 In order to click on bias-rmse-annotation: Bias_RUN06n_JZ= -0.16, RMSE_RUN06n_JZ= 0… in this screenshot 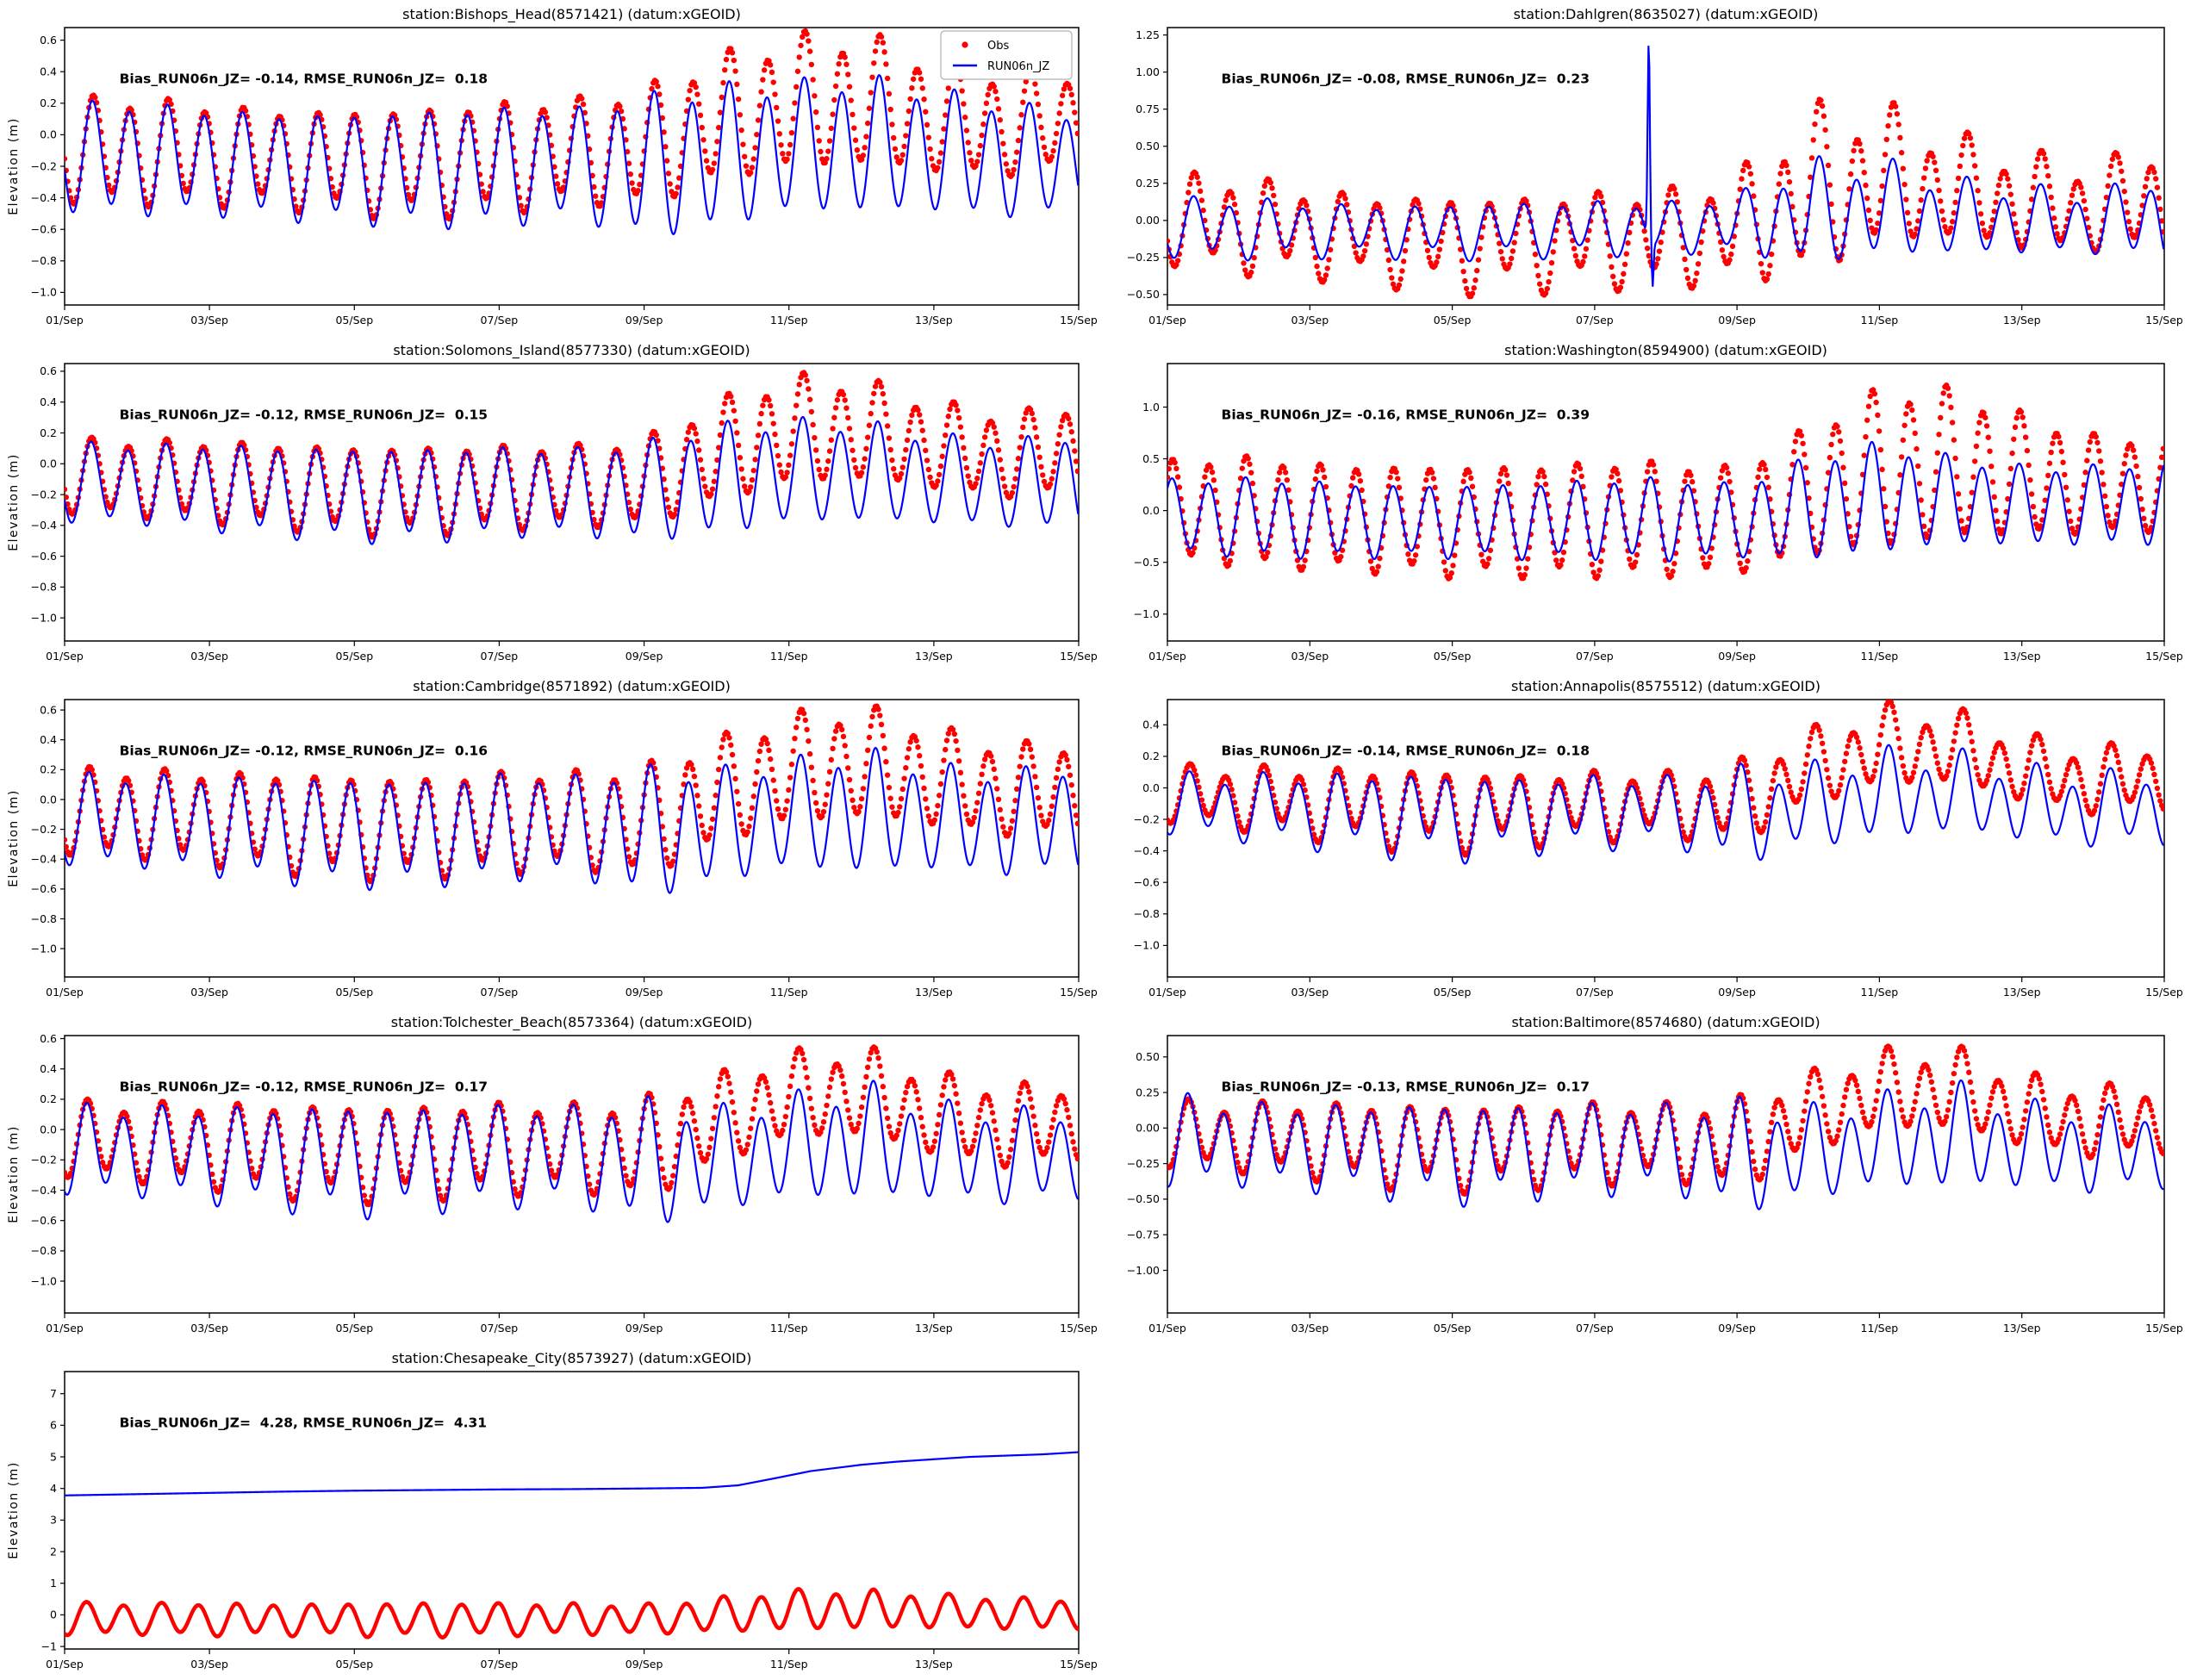, I will do `click(1406, 416)`.